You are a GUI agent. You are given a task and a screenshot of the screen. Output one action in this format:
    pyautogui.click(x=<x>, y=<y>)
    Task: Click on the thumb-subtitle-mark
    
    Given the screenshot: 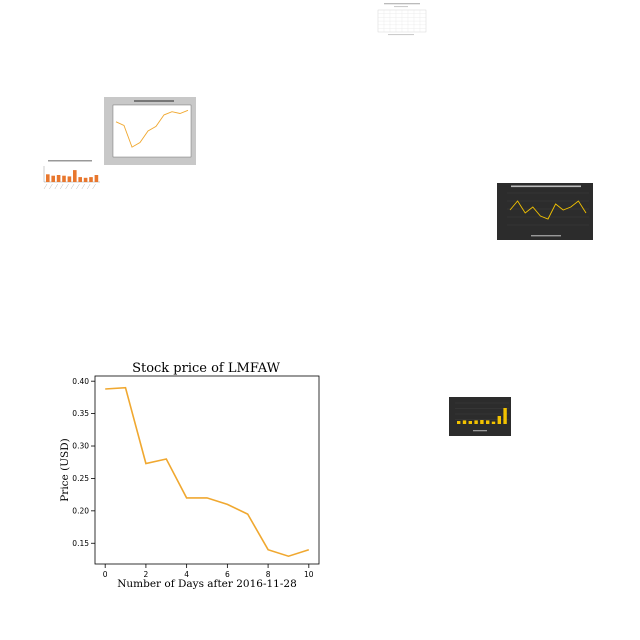 What is the action you would take?
    pyautogui.click(x=401, y=7)
    